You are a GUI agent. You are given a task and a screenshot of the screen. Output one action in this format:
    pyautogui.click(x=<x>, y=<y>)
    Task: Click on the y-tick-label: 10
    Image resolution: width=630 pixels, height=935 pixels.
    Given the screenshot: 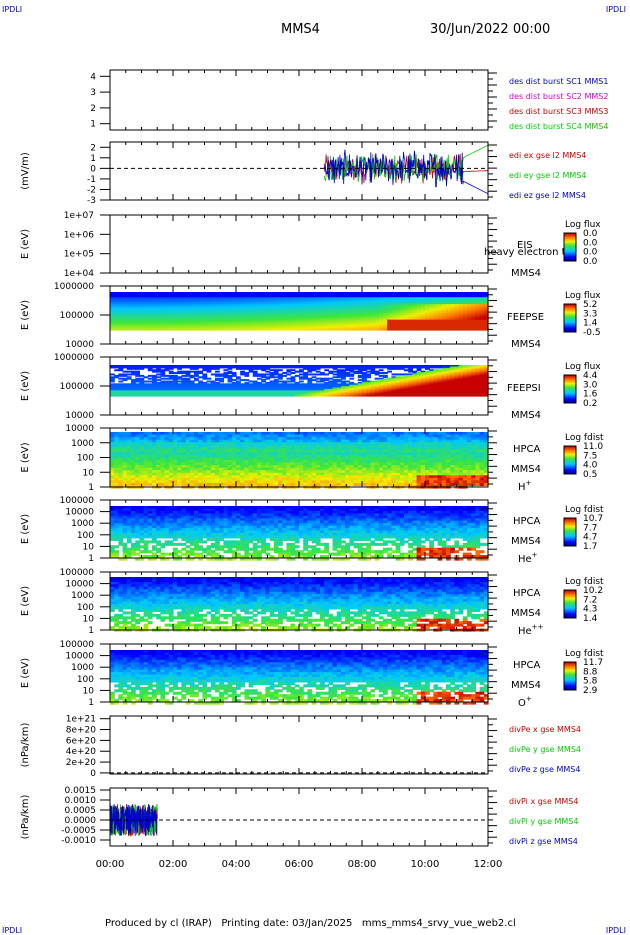 What is the action you would take?
    pyautogui.click(x=89, y=473)
    